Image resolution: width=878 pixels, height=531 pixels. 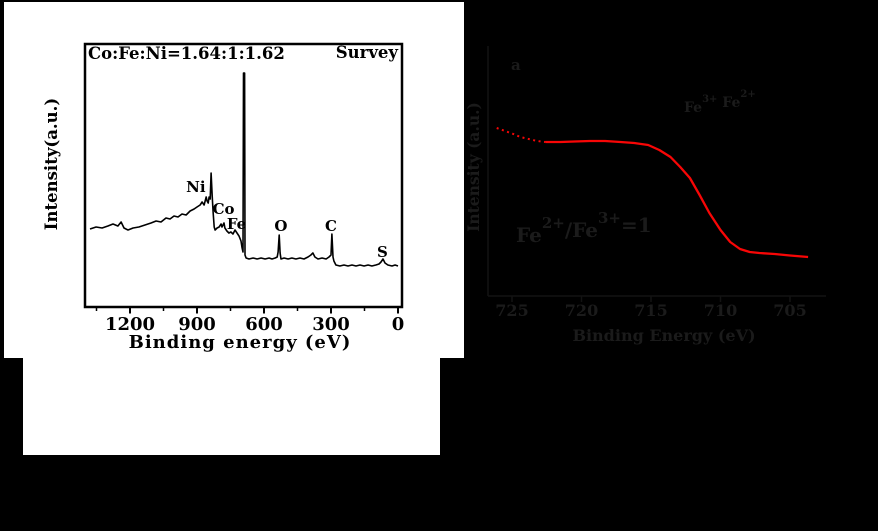 What do you see at coordinates (236, 224) in the screenshot?
I see `element-peak-label: Fe` at bounding box center [236, 224].